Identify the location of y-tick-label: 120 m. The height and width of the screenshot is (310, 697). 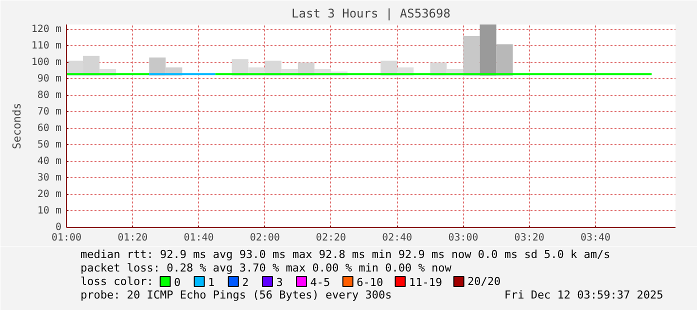
(46, 29).